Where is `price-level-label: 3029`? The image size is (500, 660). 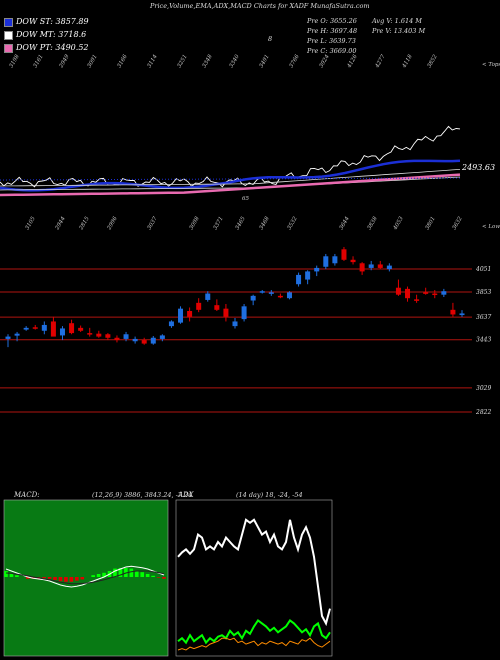 price-level-label: 3029 is located at coordinates (483, 388).